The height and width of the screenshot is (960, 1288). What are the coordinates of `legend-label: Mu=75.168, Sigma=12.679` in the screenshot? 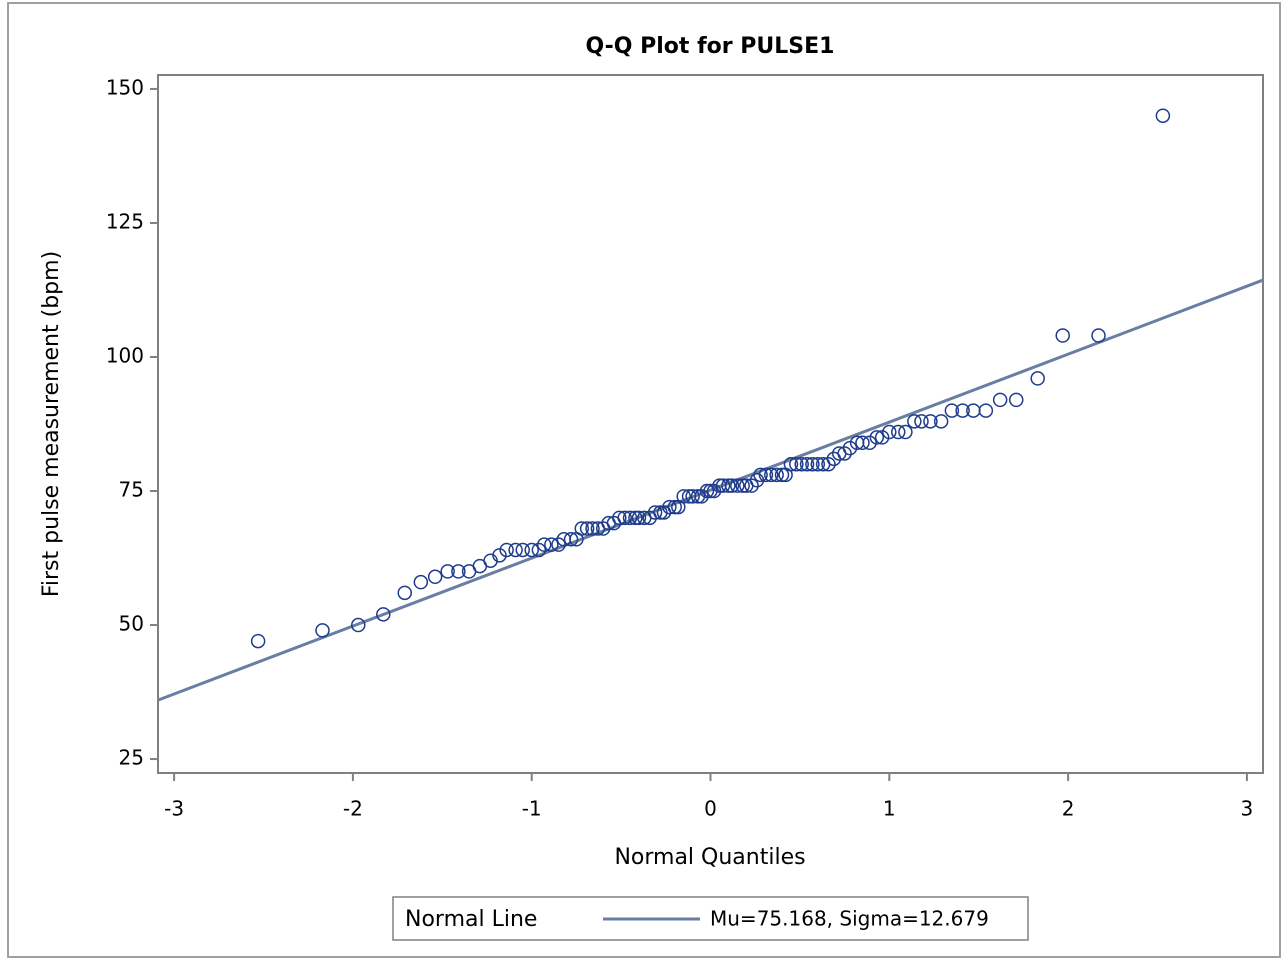 It's located at (849, 919).